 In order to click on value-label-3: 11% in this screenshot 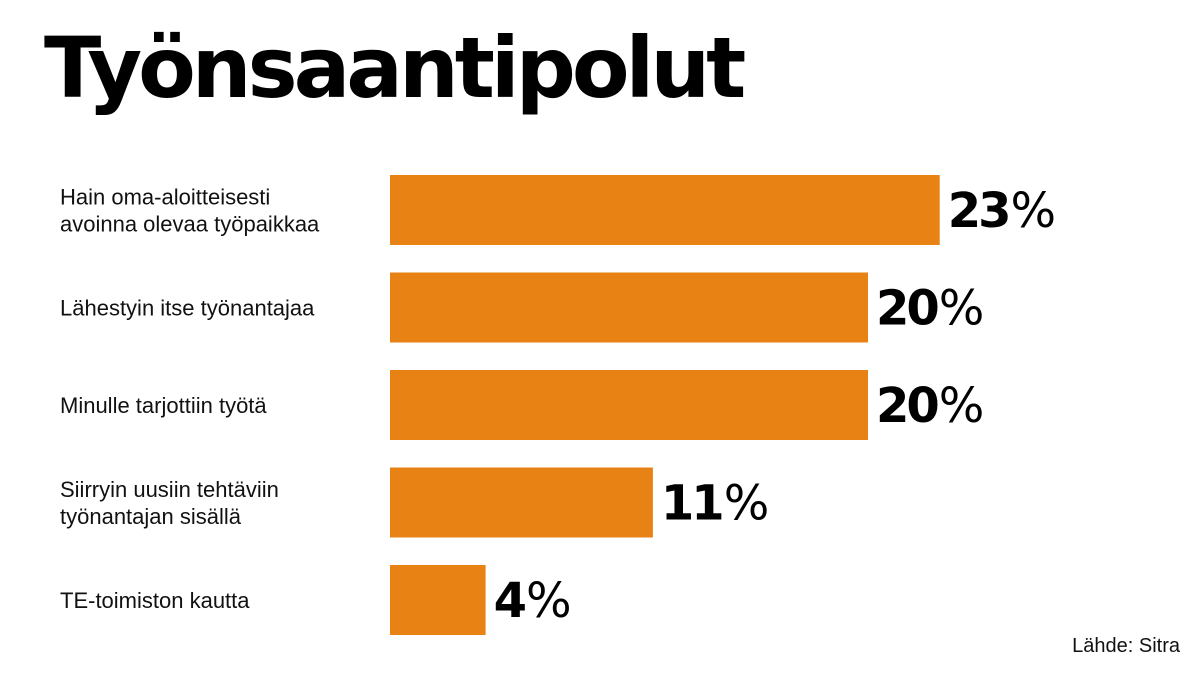, I will do `click(715, 504)`.